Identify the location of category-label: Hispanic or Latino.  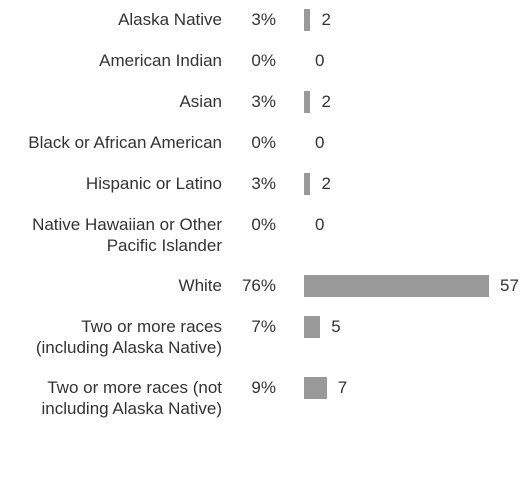
(153, 183).